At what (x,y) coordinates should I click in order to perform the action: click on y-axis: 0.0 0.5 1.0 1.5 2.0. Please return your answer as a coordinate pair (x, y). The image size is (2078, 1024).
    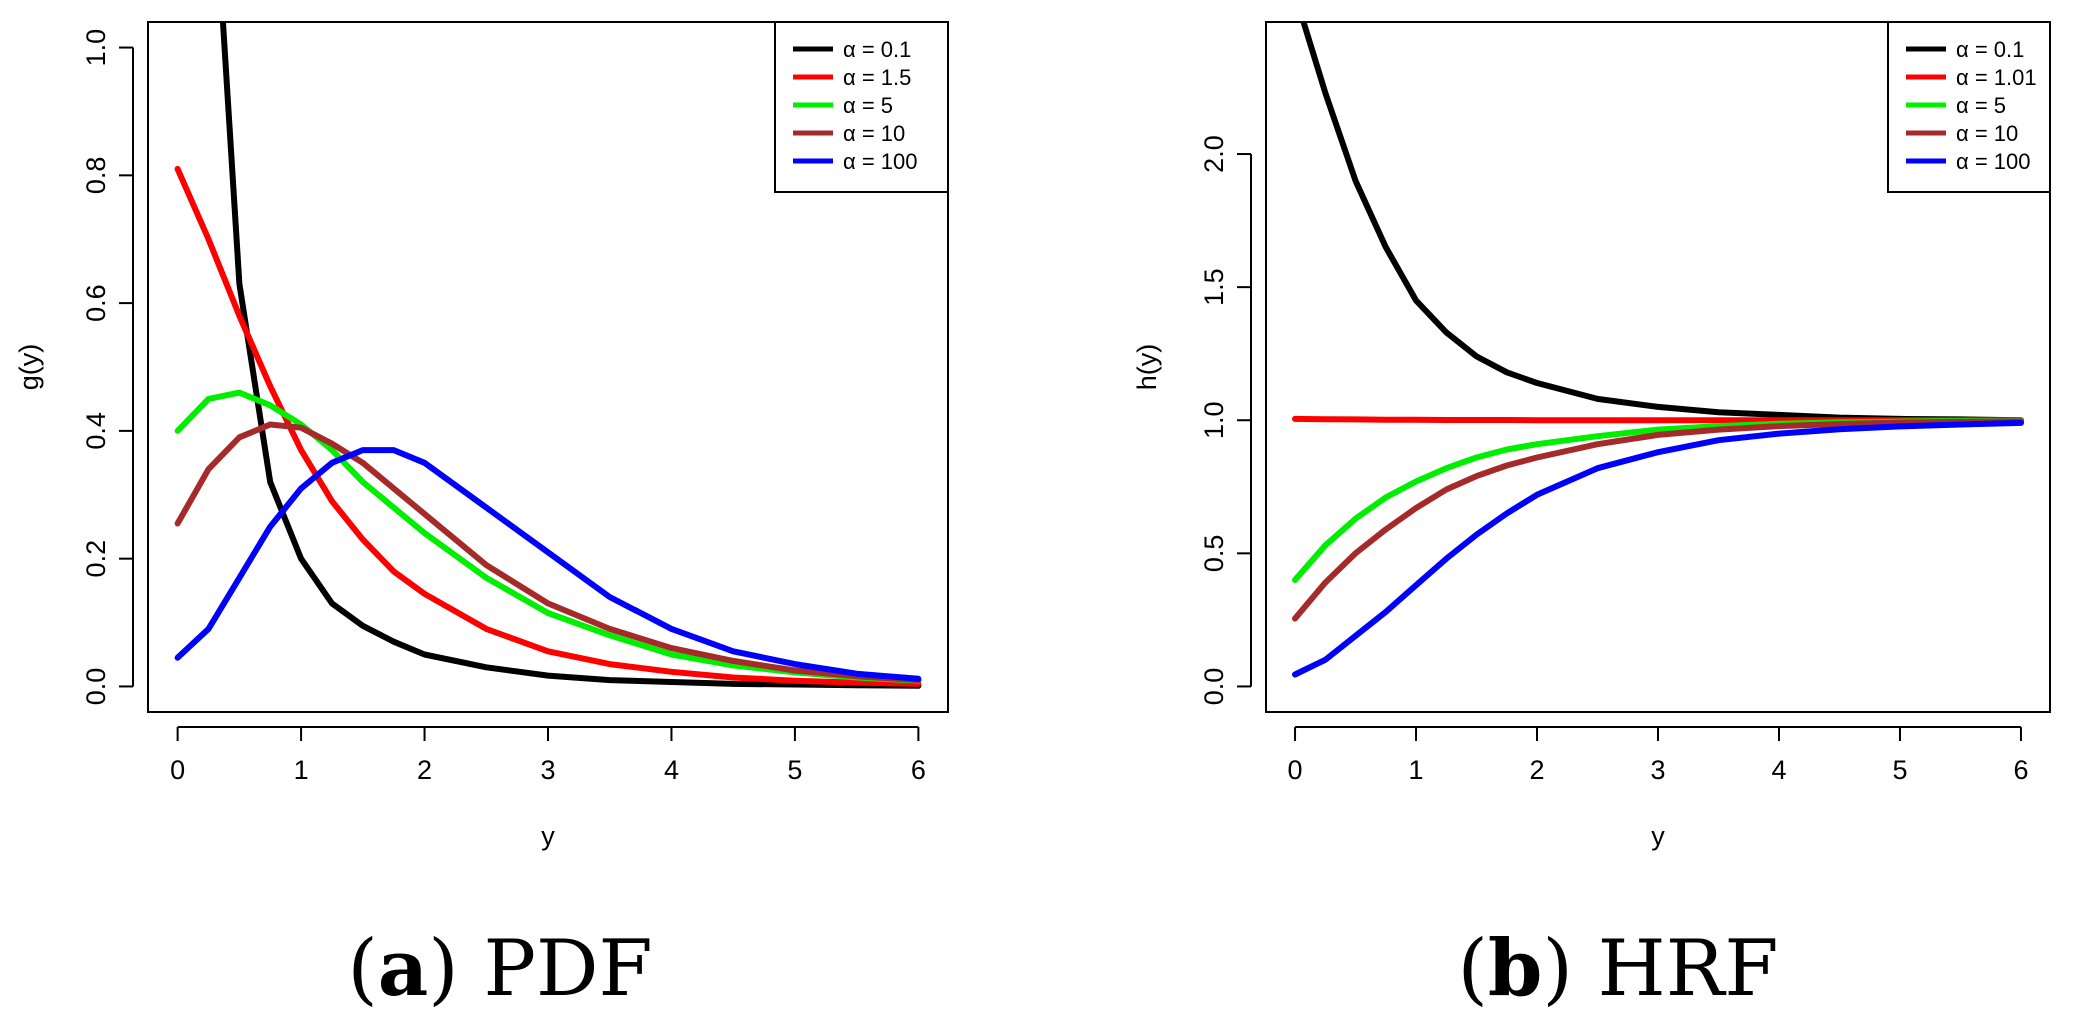
    Looking at the image, I should click on (1225, 420).